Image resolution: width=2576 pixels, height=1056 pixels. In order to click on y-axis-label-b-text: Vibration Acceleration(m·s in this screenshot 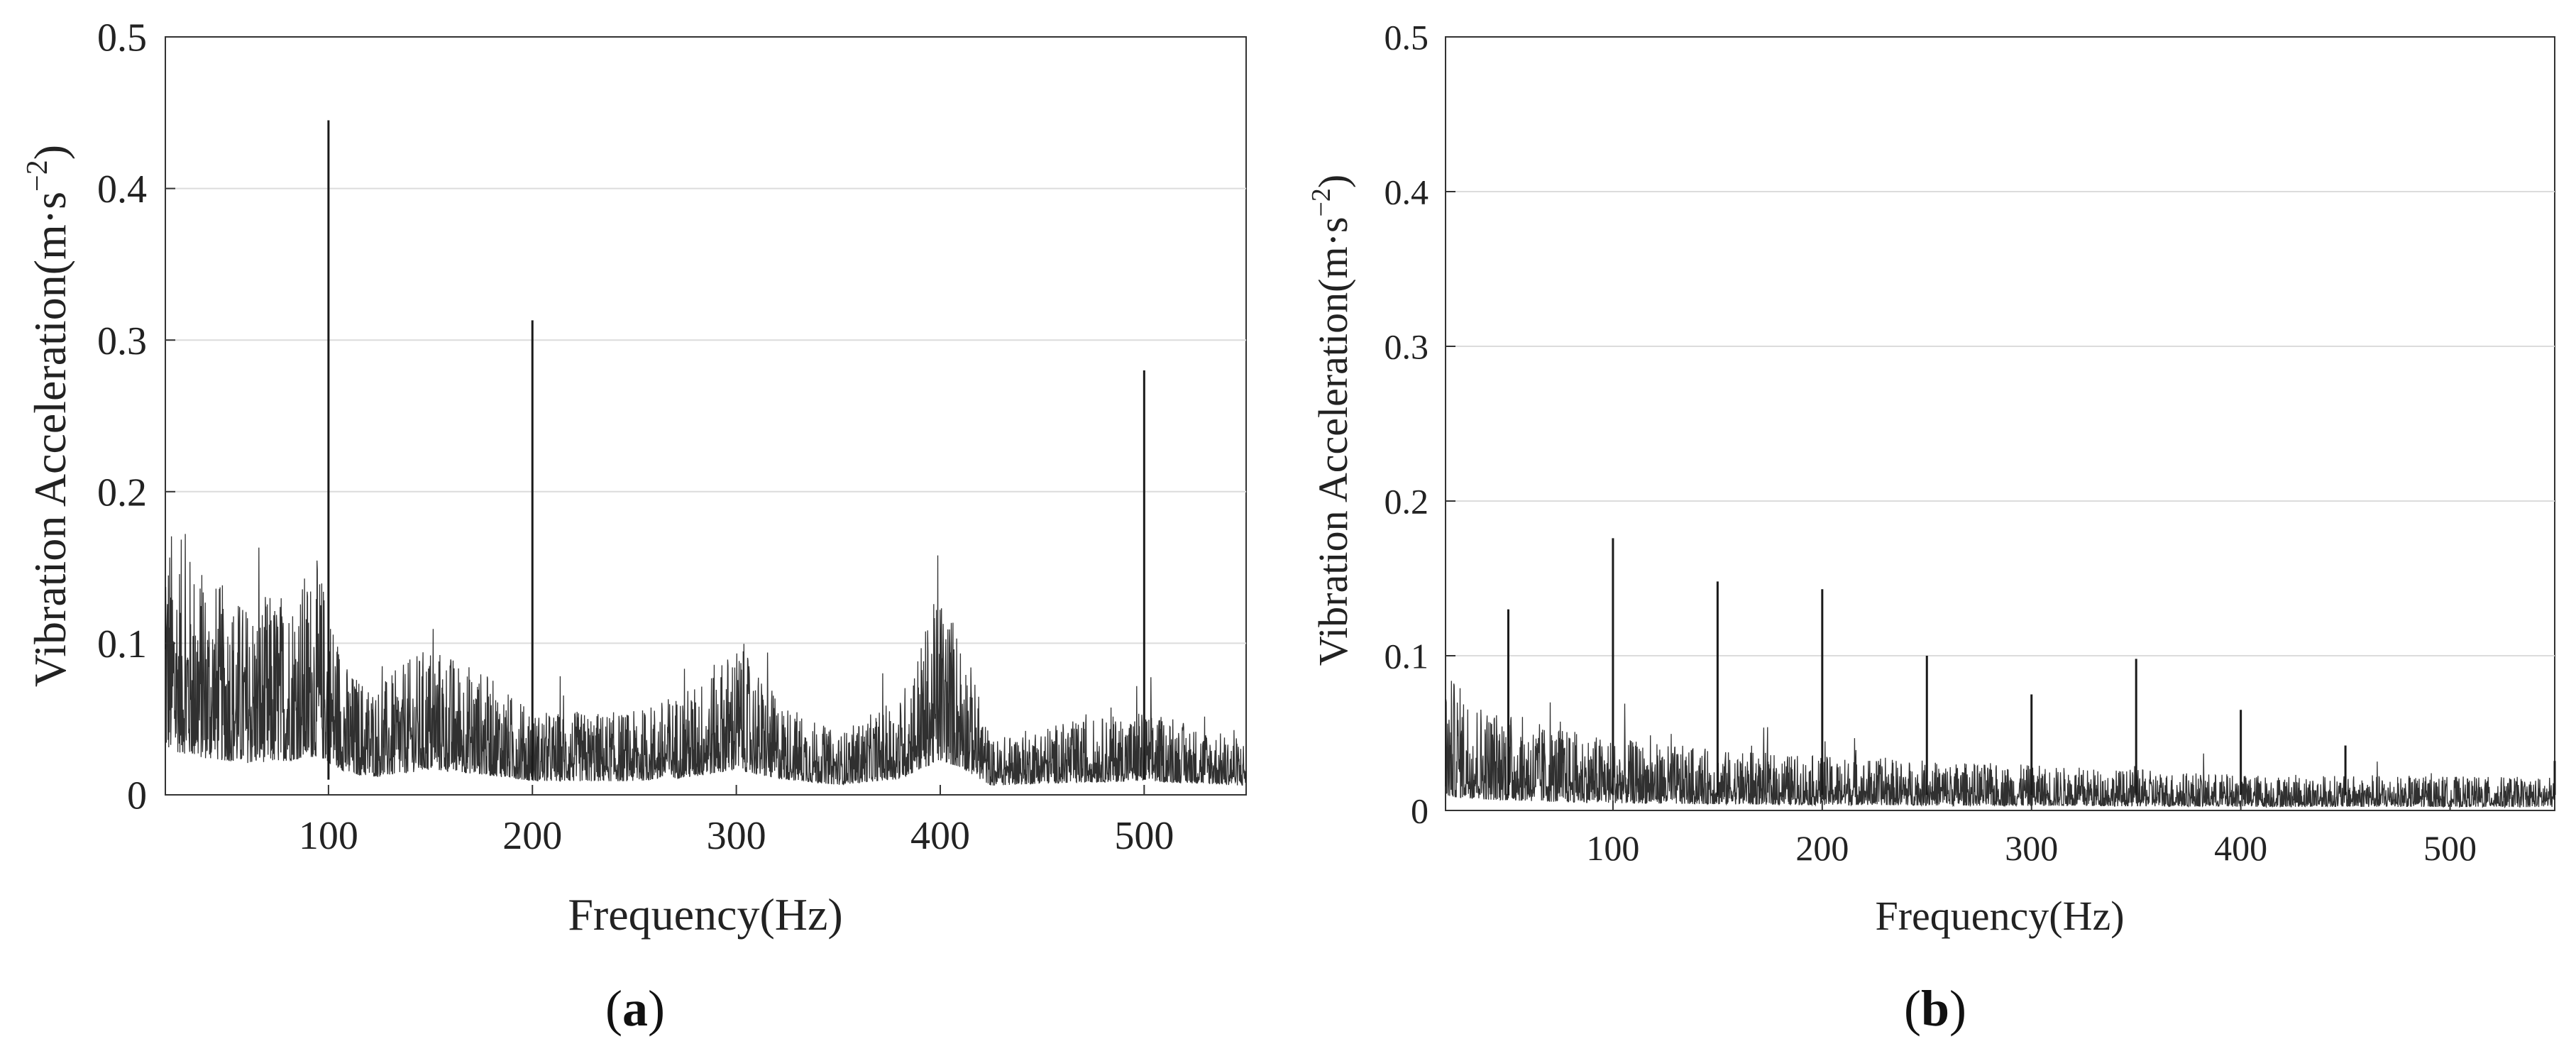, I will do `click(1333, 442)`.